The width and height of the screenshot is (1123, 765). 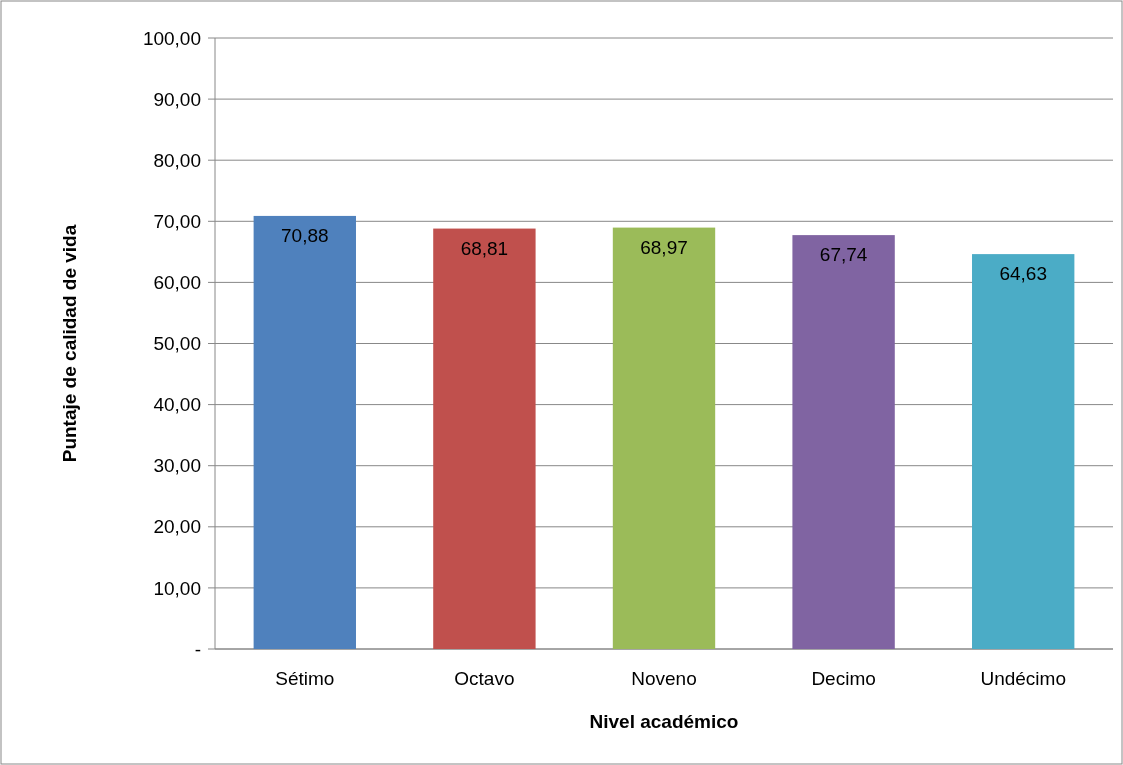 What do you see at coordinates (843, 255) in the screenshot?
I see `data-label: 67,74` at bounding box center [843, 255].